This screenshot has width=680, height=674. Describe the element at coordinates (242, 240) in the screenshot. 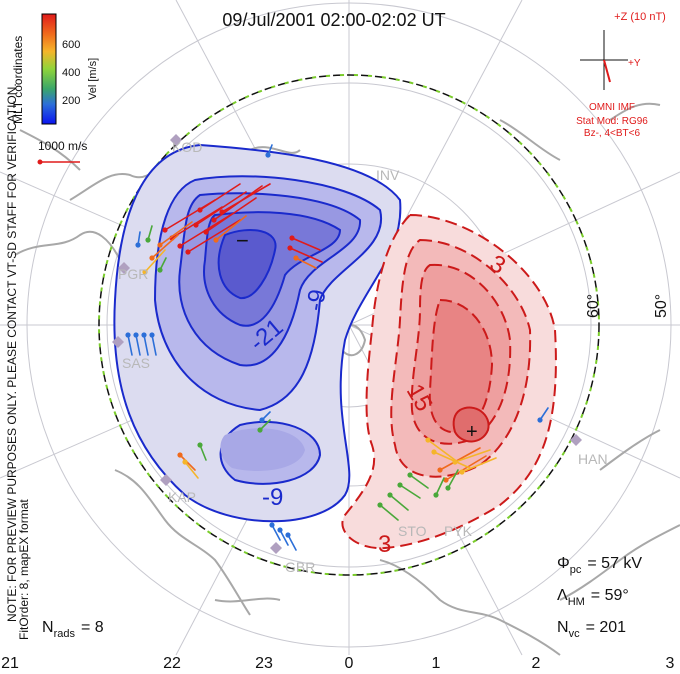

I see `min-marker: −` at that location.